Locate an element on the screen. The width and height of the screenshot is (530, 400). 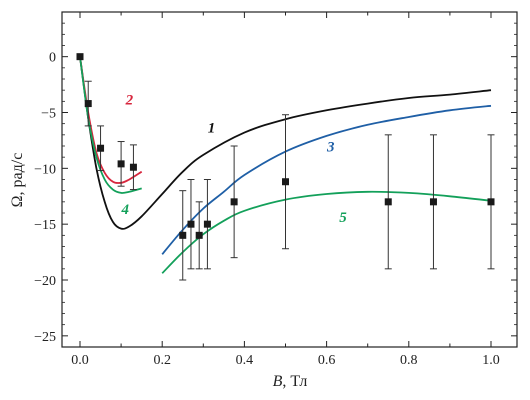
x-tick-label: 0.6 is located at coordinates (327, 360).